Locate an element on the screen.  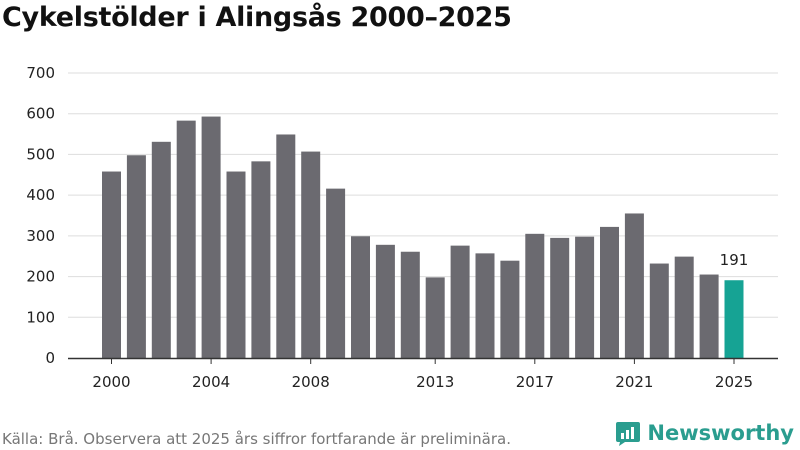
y-tick-label: 300 is located at coordinates (40, 236).